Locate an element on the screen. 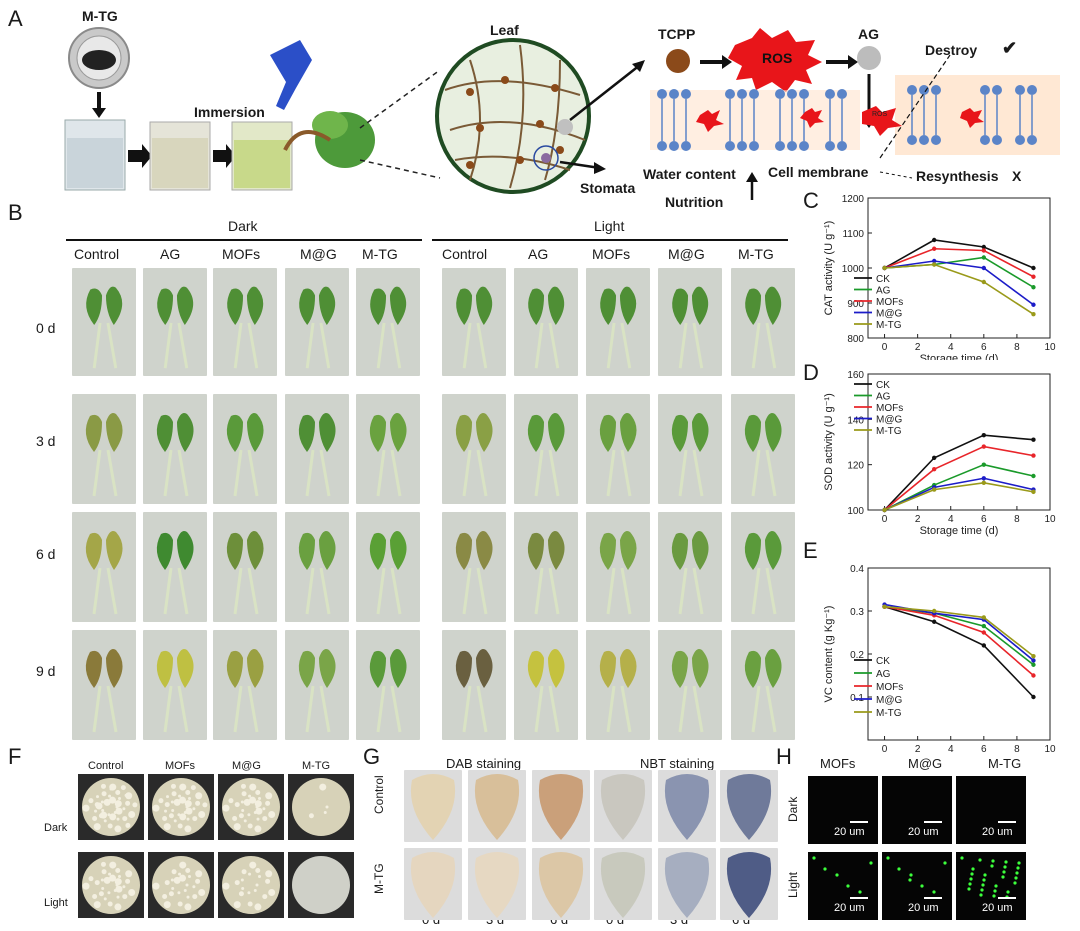 This screenshot has width=1080, height=931. scale-bar-label: 20 um is located at coordinates (997, 832).